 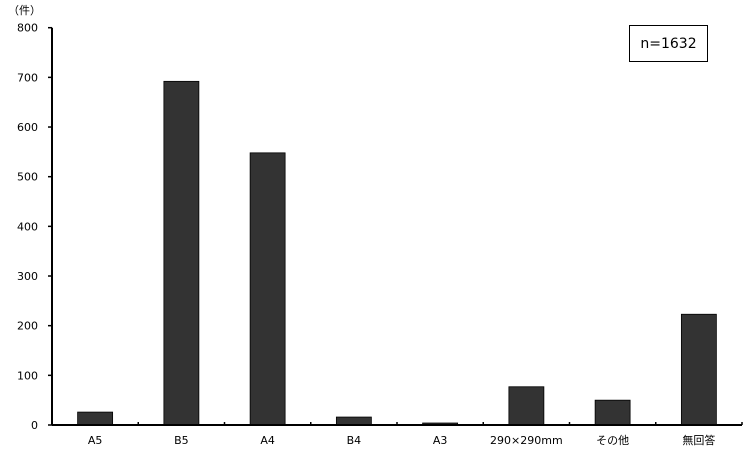 What do you see at coordinates (353, 421) in the screenshot?
I see `bar-B4` at bounding box center [353, 421].